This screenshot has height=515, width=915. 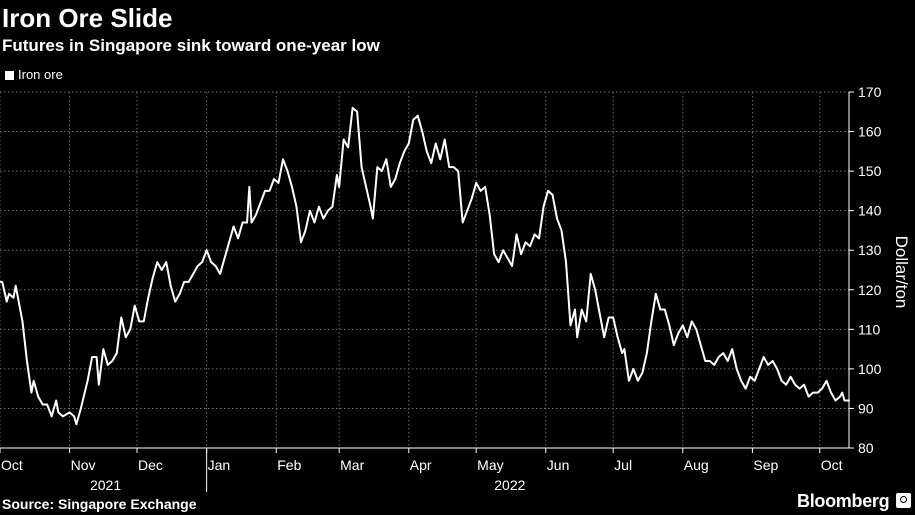 I want to click on chart-title: Iron Ore Slide, so click(x=87, y=18).